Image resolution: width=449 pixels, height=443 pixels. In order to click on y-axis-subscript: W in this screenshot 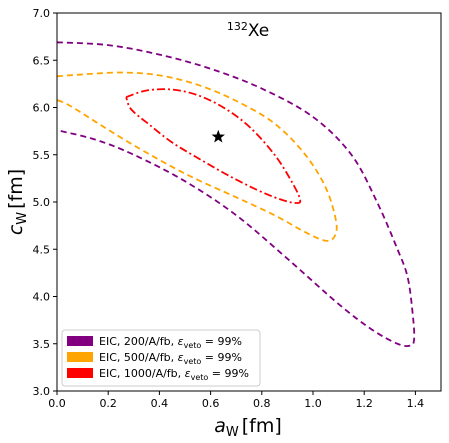, I will do `click(22, 218)`.